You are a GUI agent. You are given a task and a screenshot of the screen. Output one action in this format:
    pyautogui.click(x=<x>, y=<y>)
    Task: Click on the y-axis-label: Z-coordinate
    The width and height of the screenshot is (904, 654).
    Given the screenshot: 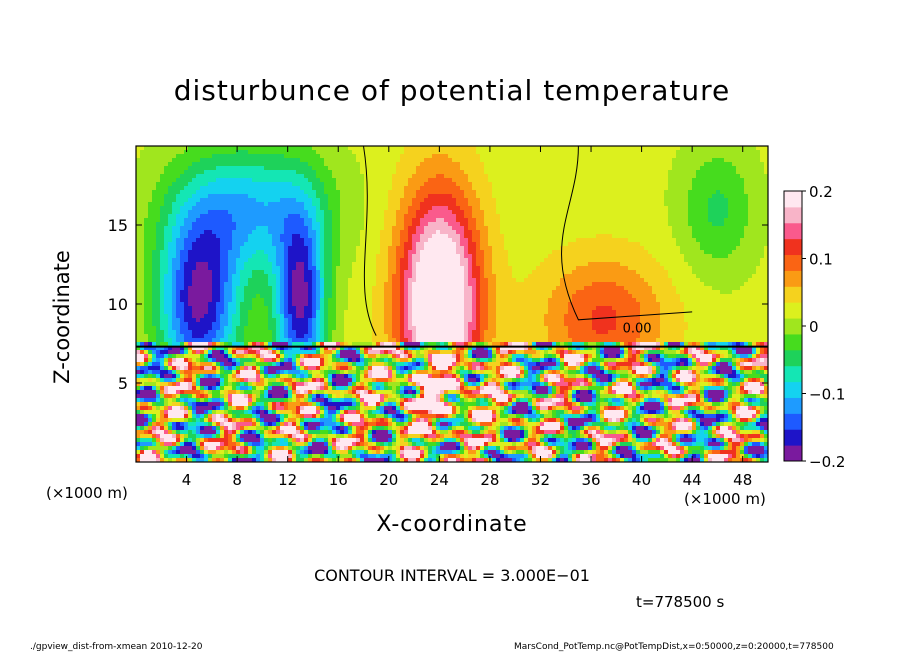 What is the action you would take?
    pyautogui.click(x=62, y=317)
    